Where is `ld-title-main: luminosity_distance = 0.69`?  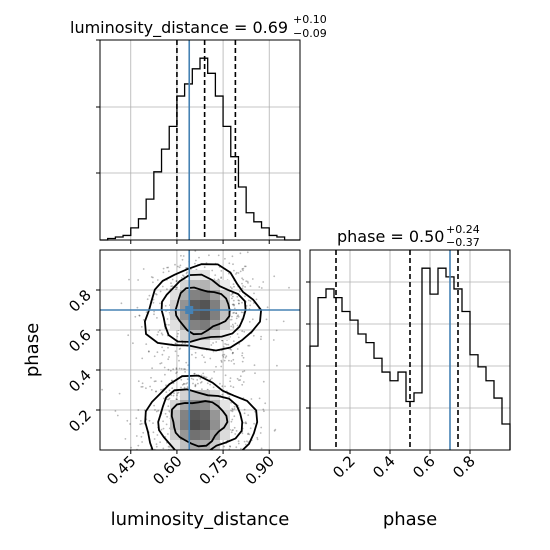 ld-title-main: luminosity_distance = 0.69 is located at coordinates (179, 28).